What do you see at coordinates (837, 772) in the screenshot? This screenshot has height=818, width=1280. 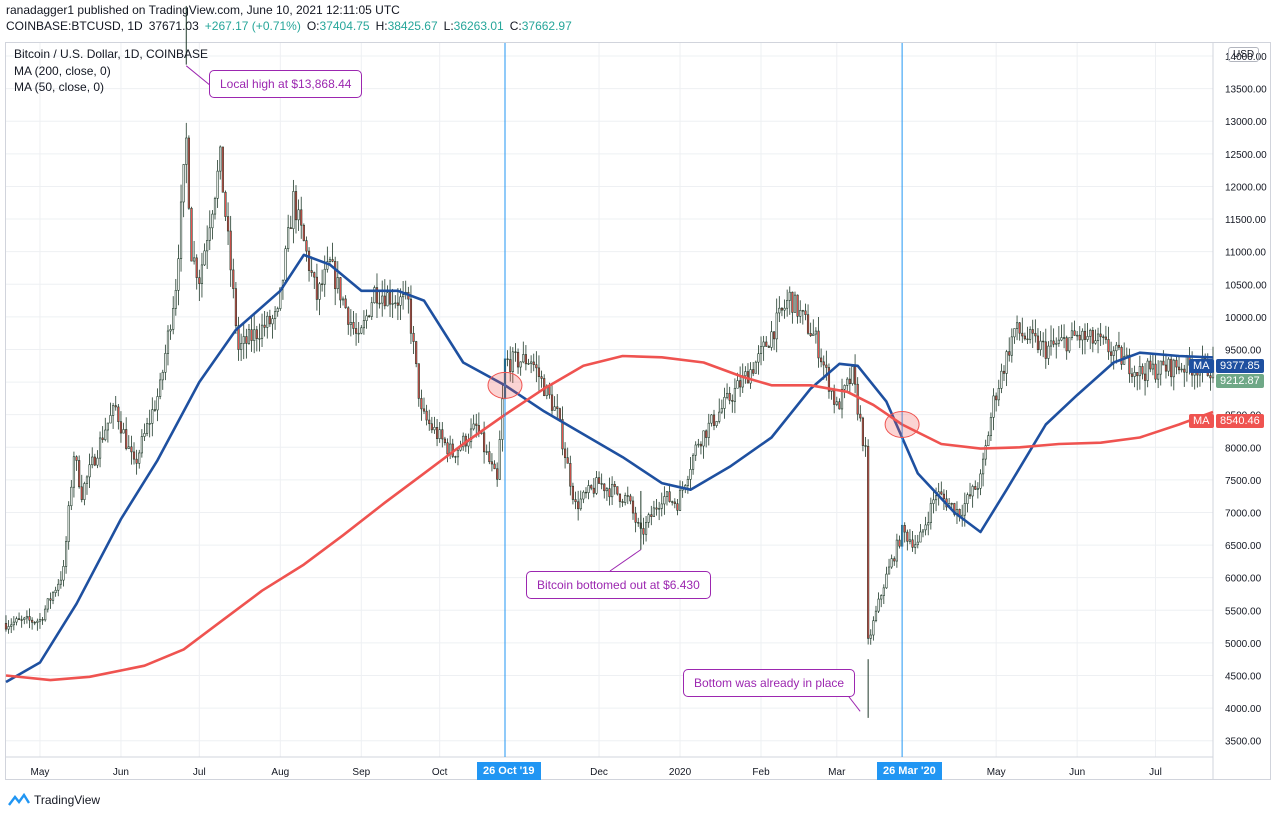 I see `x-tick-label: Mar` at bounding box center [837, 772].